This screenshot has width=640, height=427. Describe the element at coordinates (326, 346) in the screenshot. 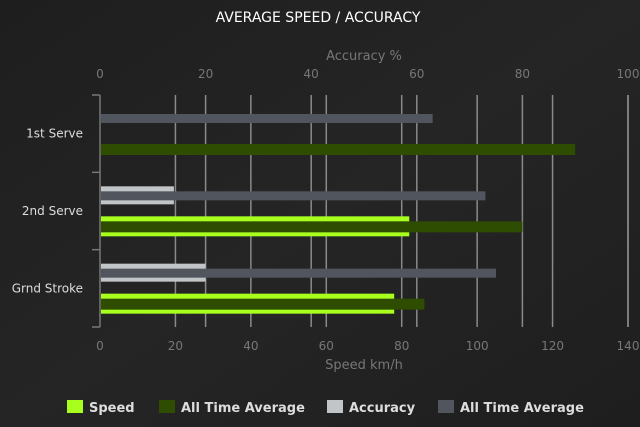

I see `speed-tick-label: 60` at that location.